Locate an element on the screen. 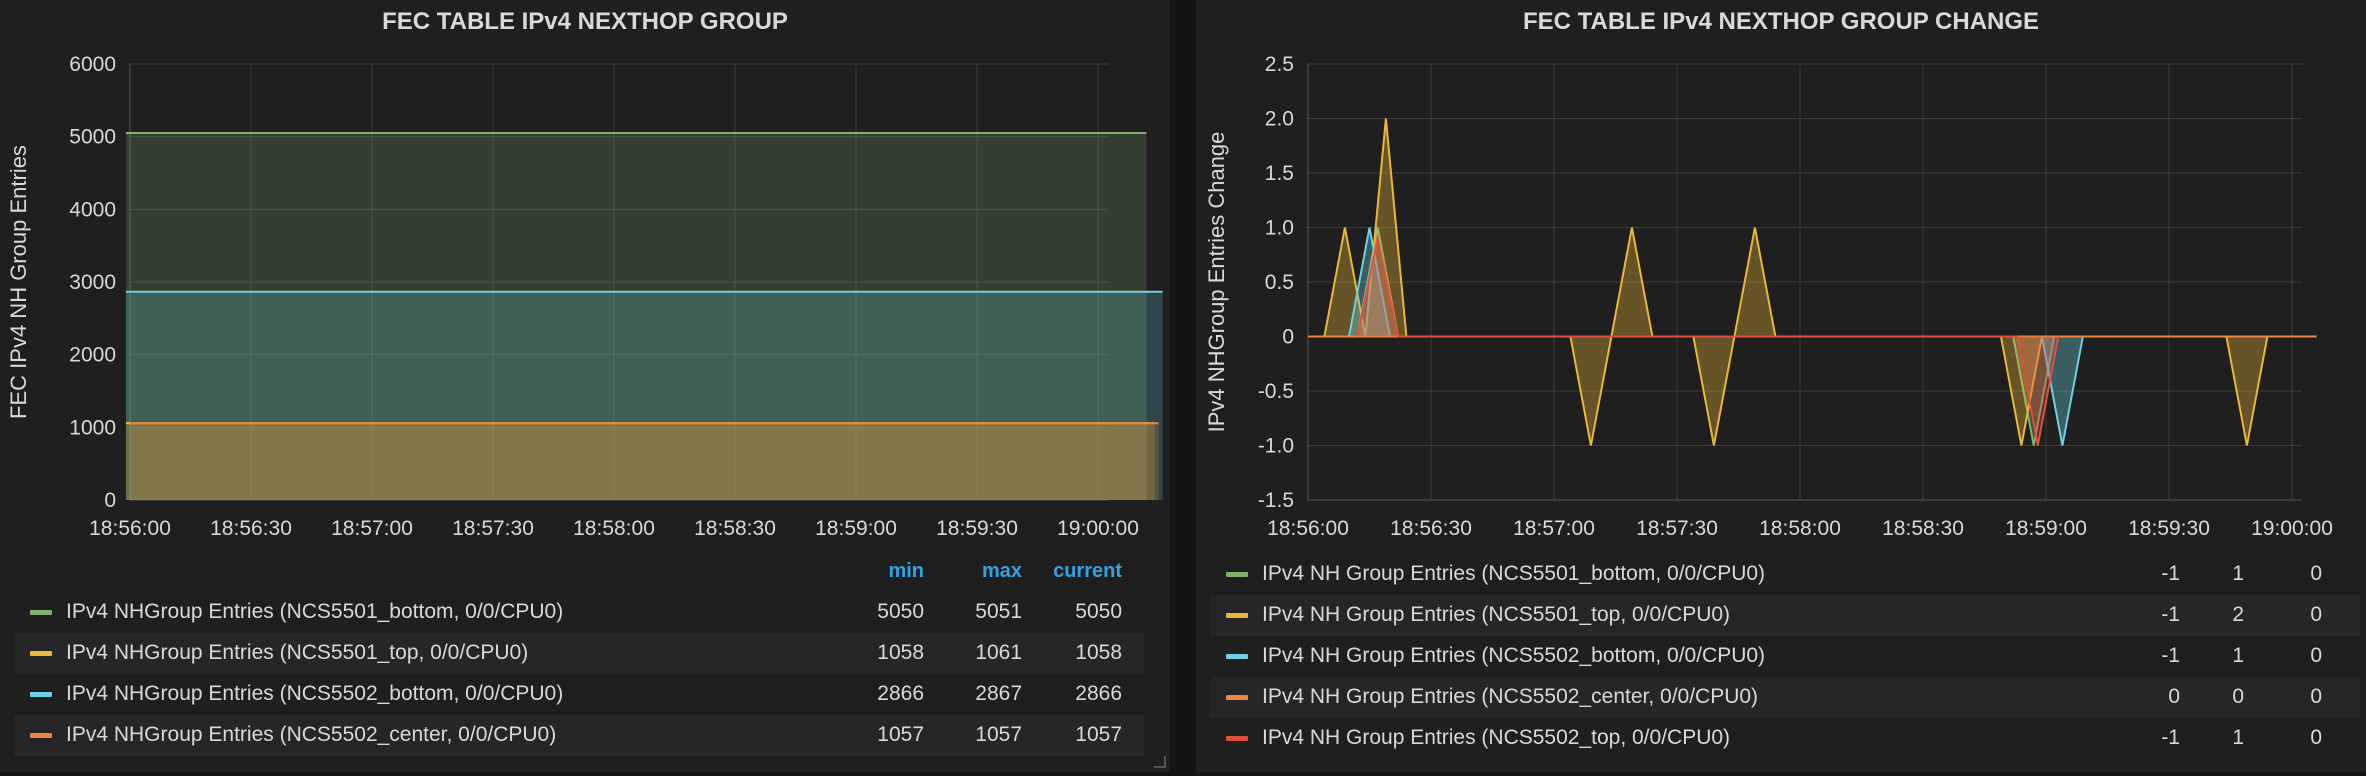  y-axis-label: FEC IPv4 NH Group Entries is located at coordinates (18, 282).